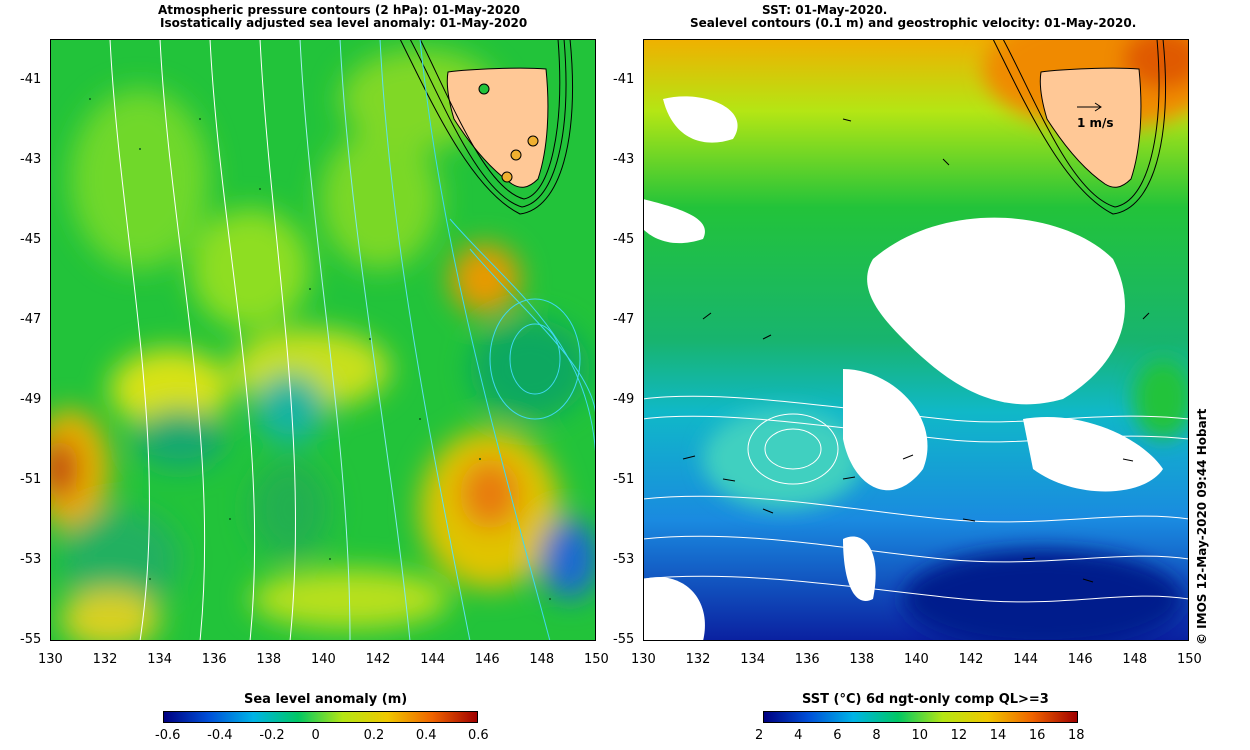  I want to click on colorbar-tick-label: 2, so click(759, 735).